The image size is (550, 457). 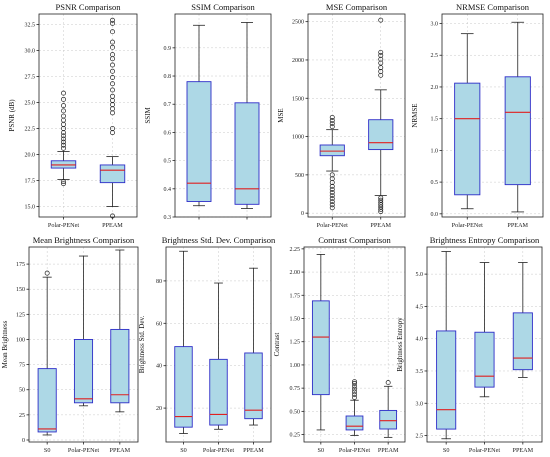 I want to click on y-tick-label: 0.5, so click(x=435, y=183).